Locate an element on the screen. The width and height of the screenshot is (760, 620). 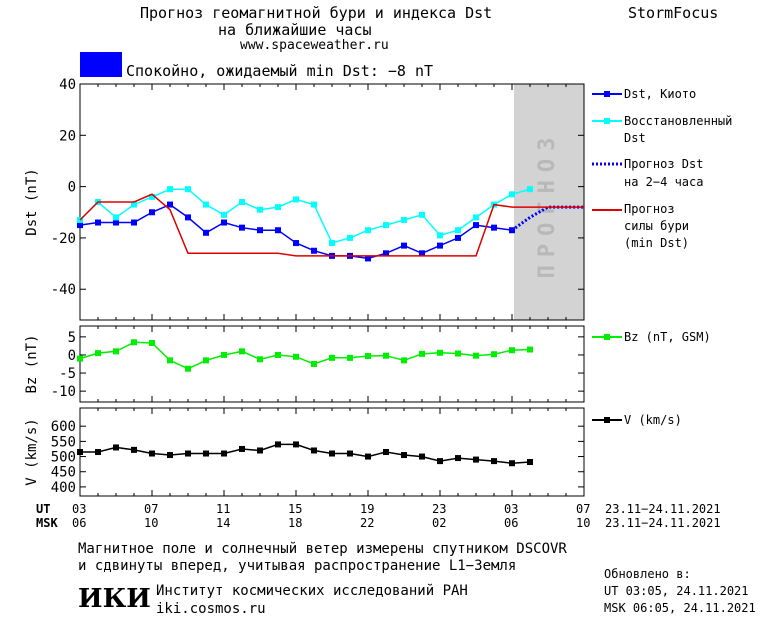
msk-tick-label: 22 is located at coordinates (367, 523).